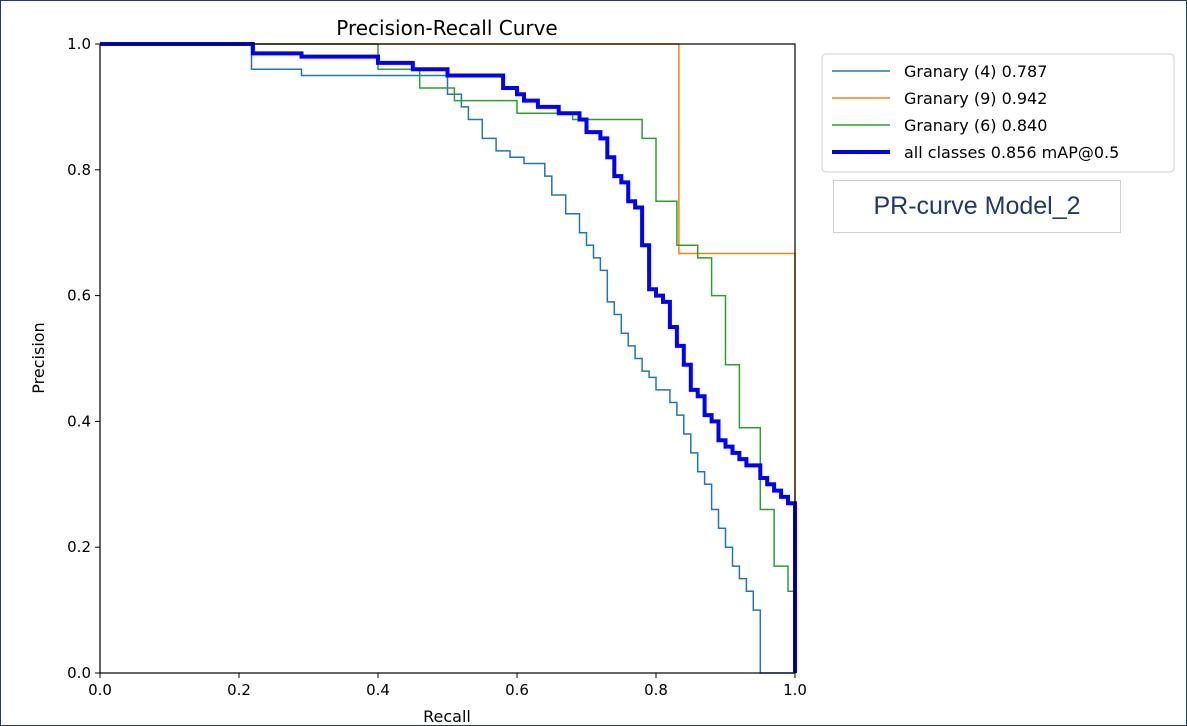 The image size is (1187, 726). What do you see at coordinates (79, 547) in the screenshot?
I see `y-tick-label-1: 0.2` at bounding box center [79, 547].